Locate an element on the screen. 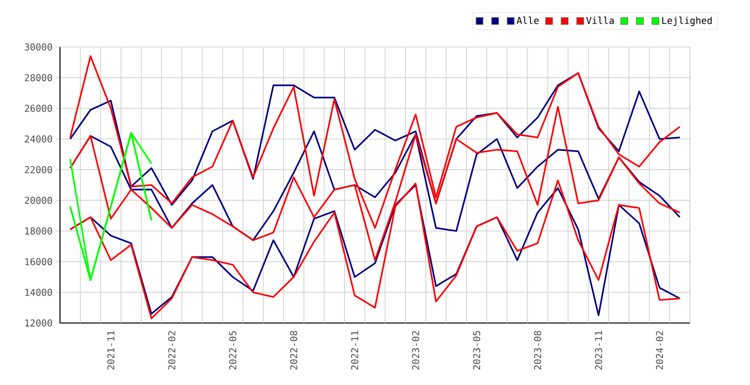 The width and height of the screenshot is (750, 385). y-tick-label: 26000 is located at coordinates (38, 108).